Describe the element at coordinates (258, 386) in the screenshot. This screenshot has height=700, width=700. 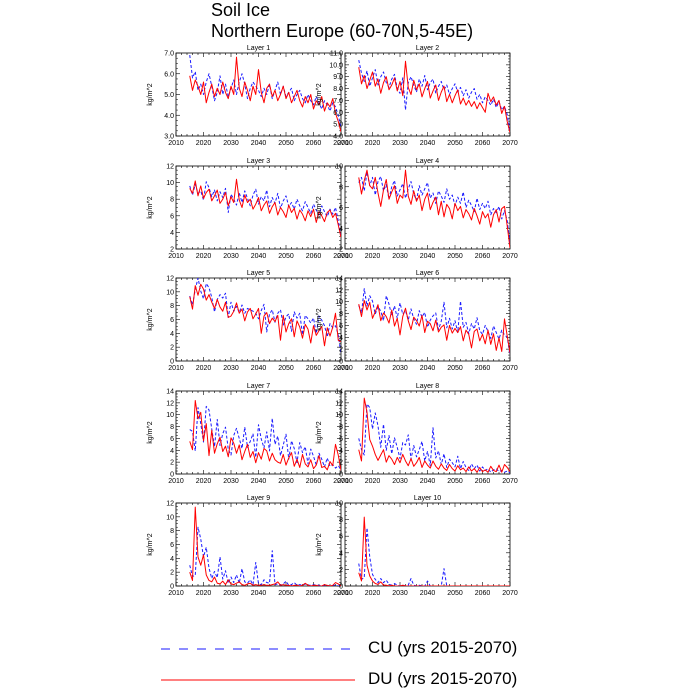
I see `panel-title-layer-7: Layer 7` at that location.